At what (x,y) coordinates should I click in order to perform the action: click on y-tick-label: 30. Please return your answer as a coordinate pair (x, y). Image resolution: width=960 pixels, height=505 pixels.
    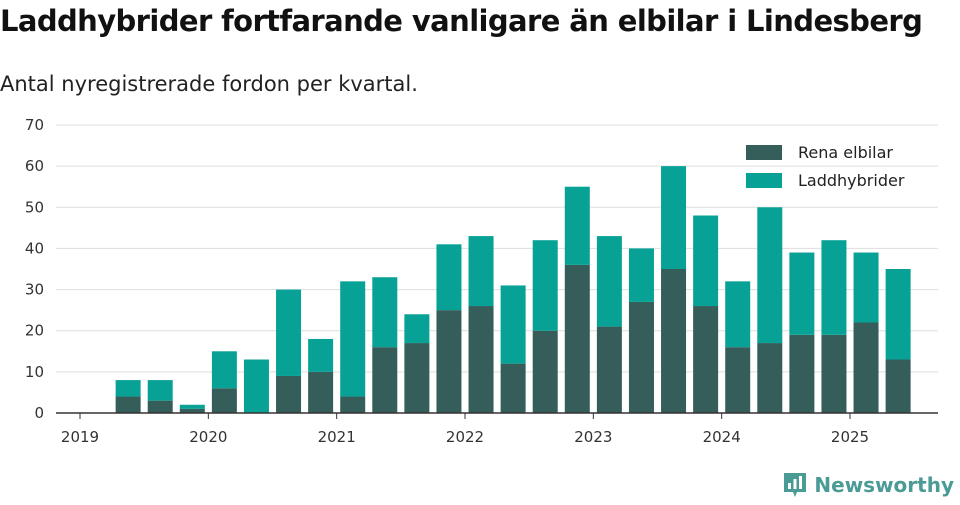
    Looking at the image, I should click on (34, 290).